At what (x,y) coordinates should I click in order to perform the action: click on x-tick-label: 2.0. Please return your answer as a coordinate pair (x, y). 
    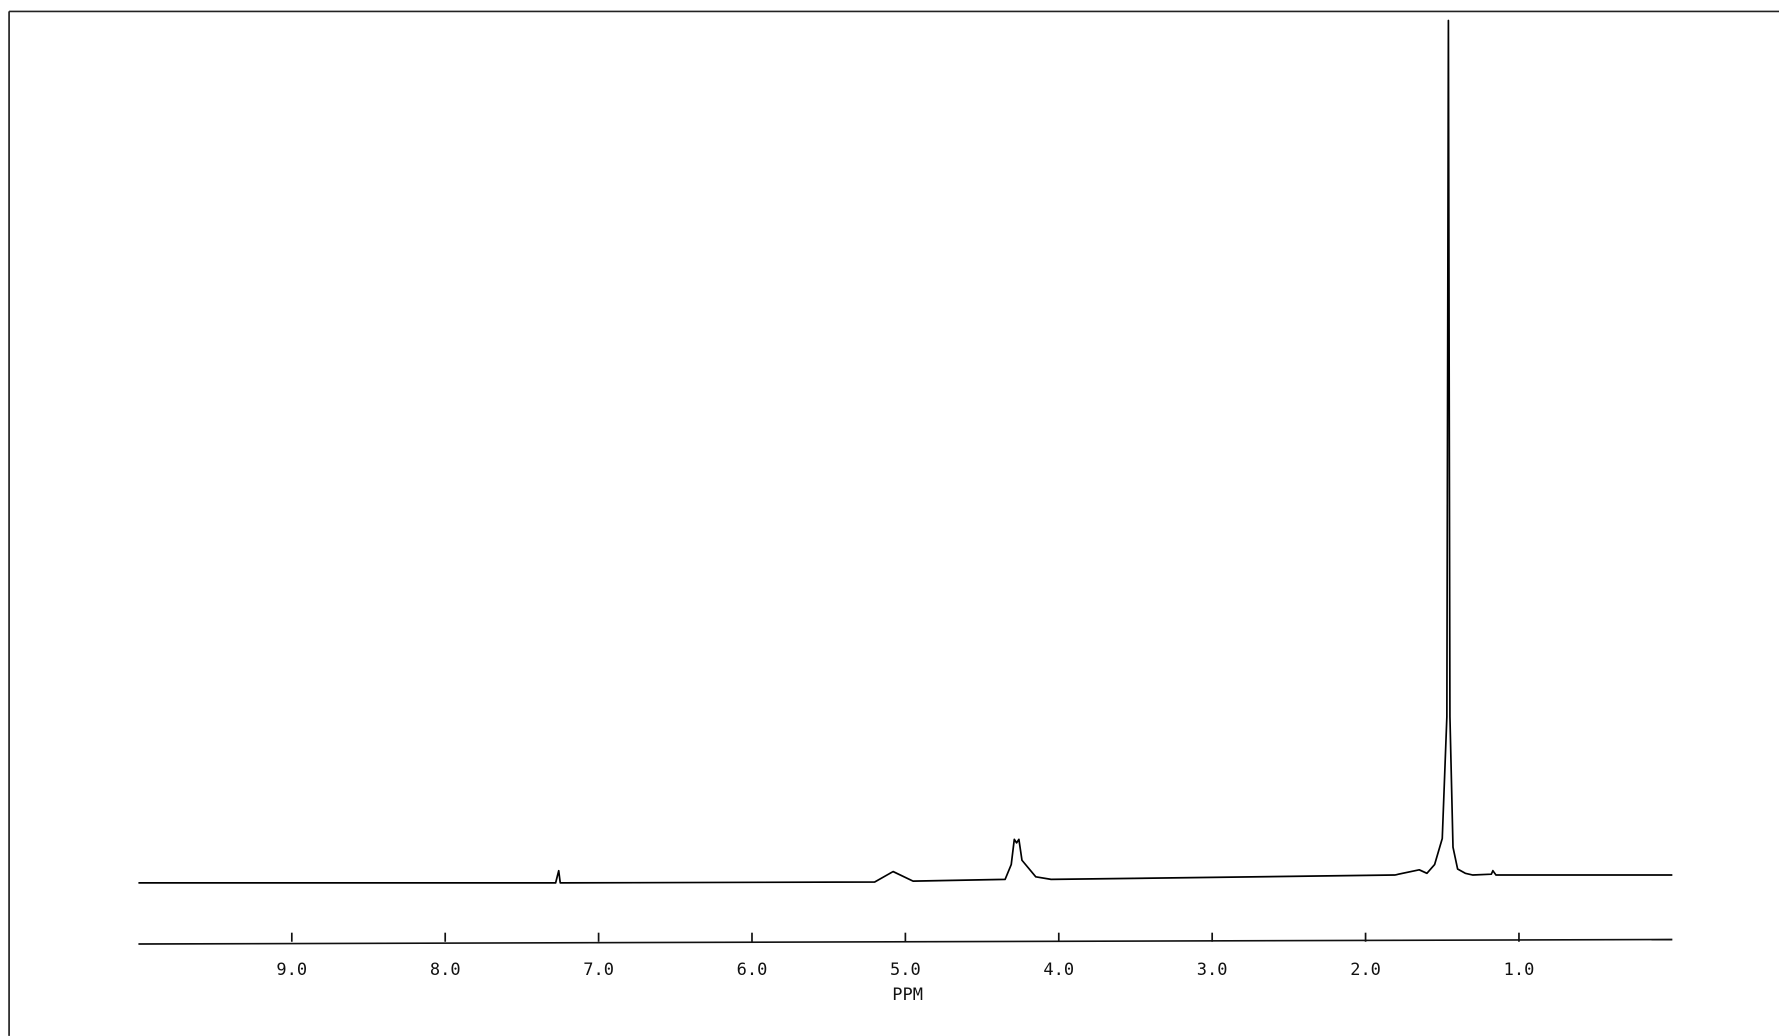
    Looking at the image, I should click on (1365, 970).